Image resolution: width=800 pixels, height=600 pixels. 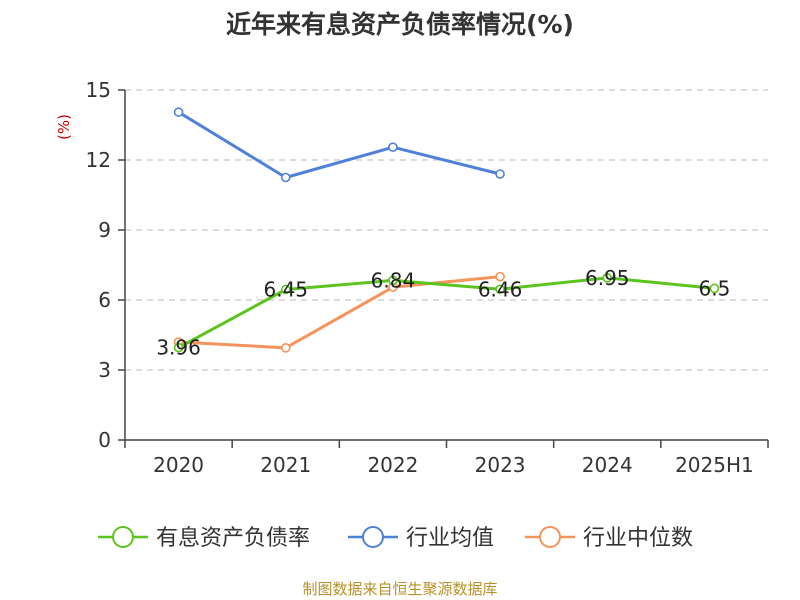 I want to click on source-note: 制图数据来自恒生聚源数据库, so click(x=399, y=589).